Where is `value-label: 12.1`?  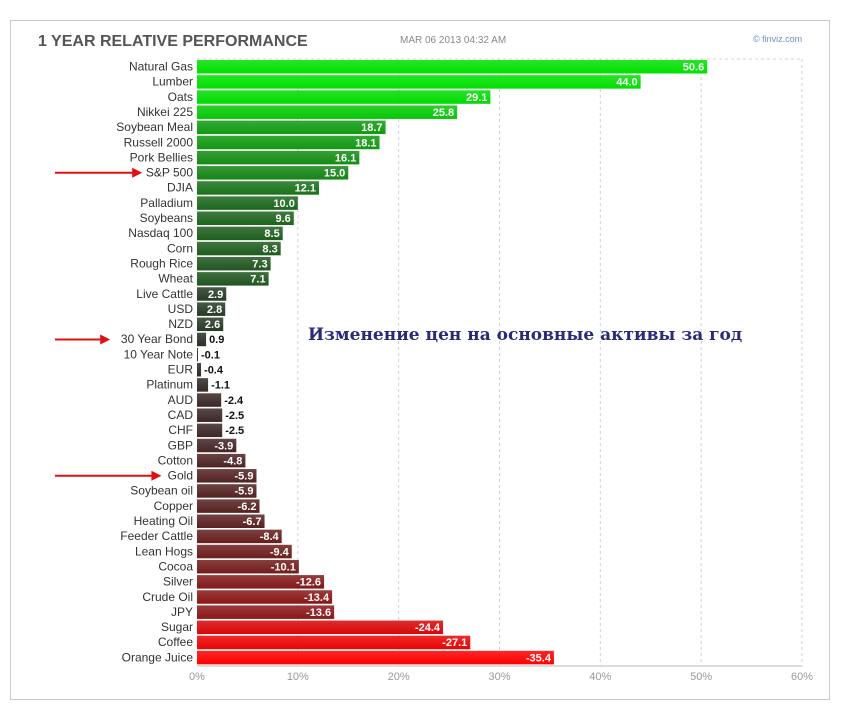 value-label: 12.1 is located at coordinates (305, 189).